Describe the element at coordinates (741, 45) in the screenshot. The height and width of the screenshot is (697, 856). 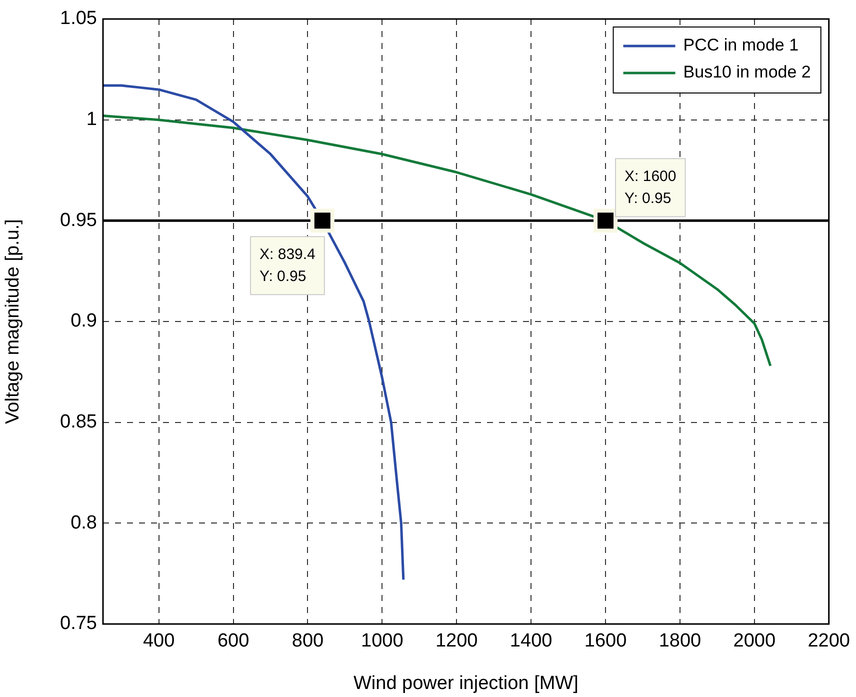
I see `legend-label: PCC in mode 1` at that location.